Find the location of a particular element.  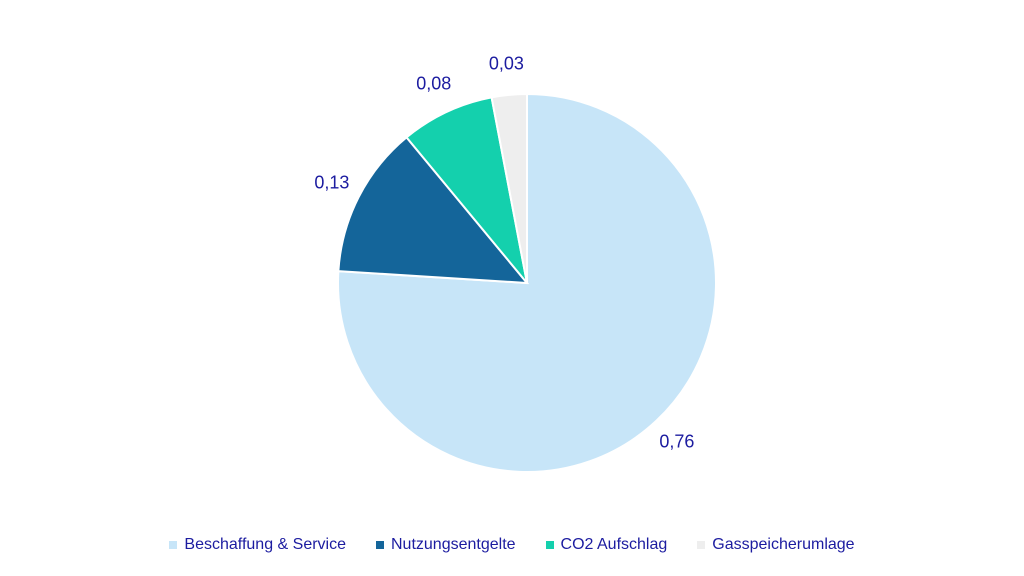

legend-label-beschaffung: Beschaffung & Service is located at coordinates (265, 544).